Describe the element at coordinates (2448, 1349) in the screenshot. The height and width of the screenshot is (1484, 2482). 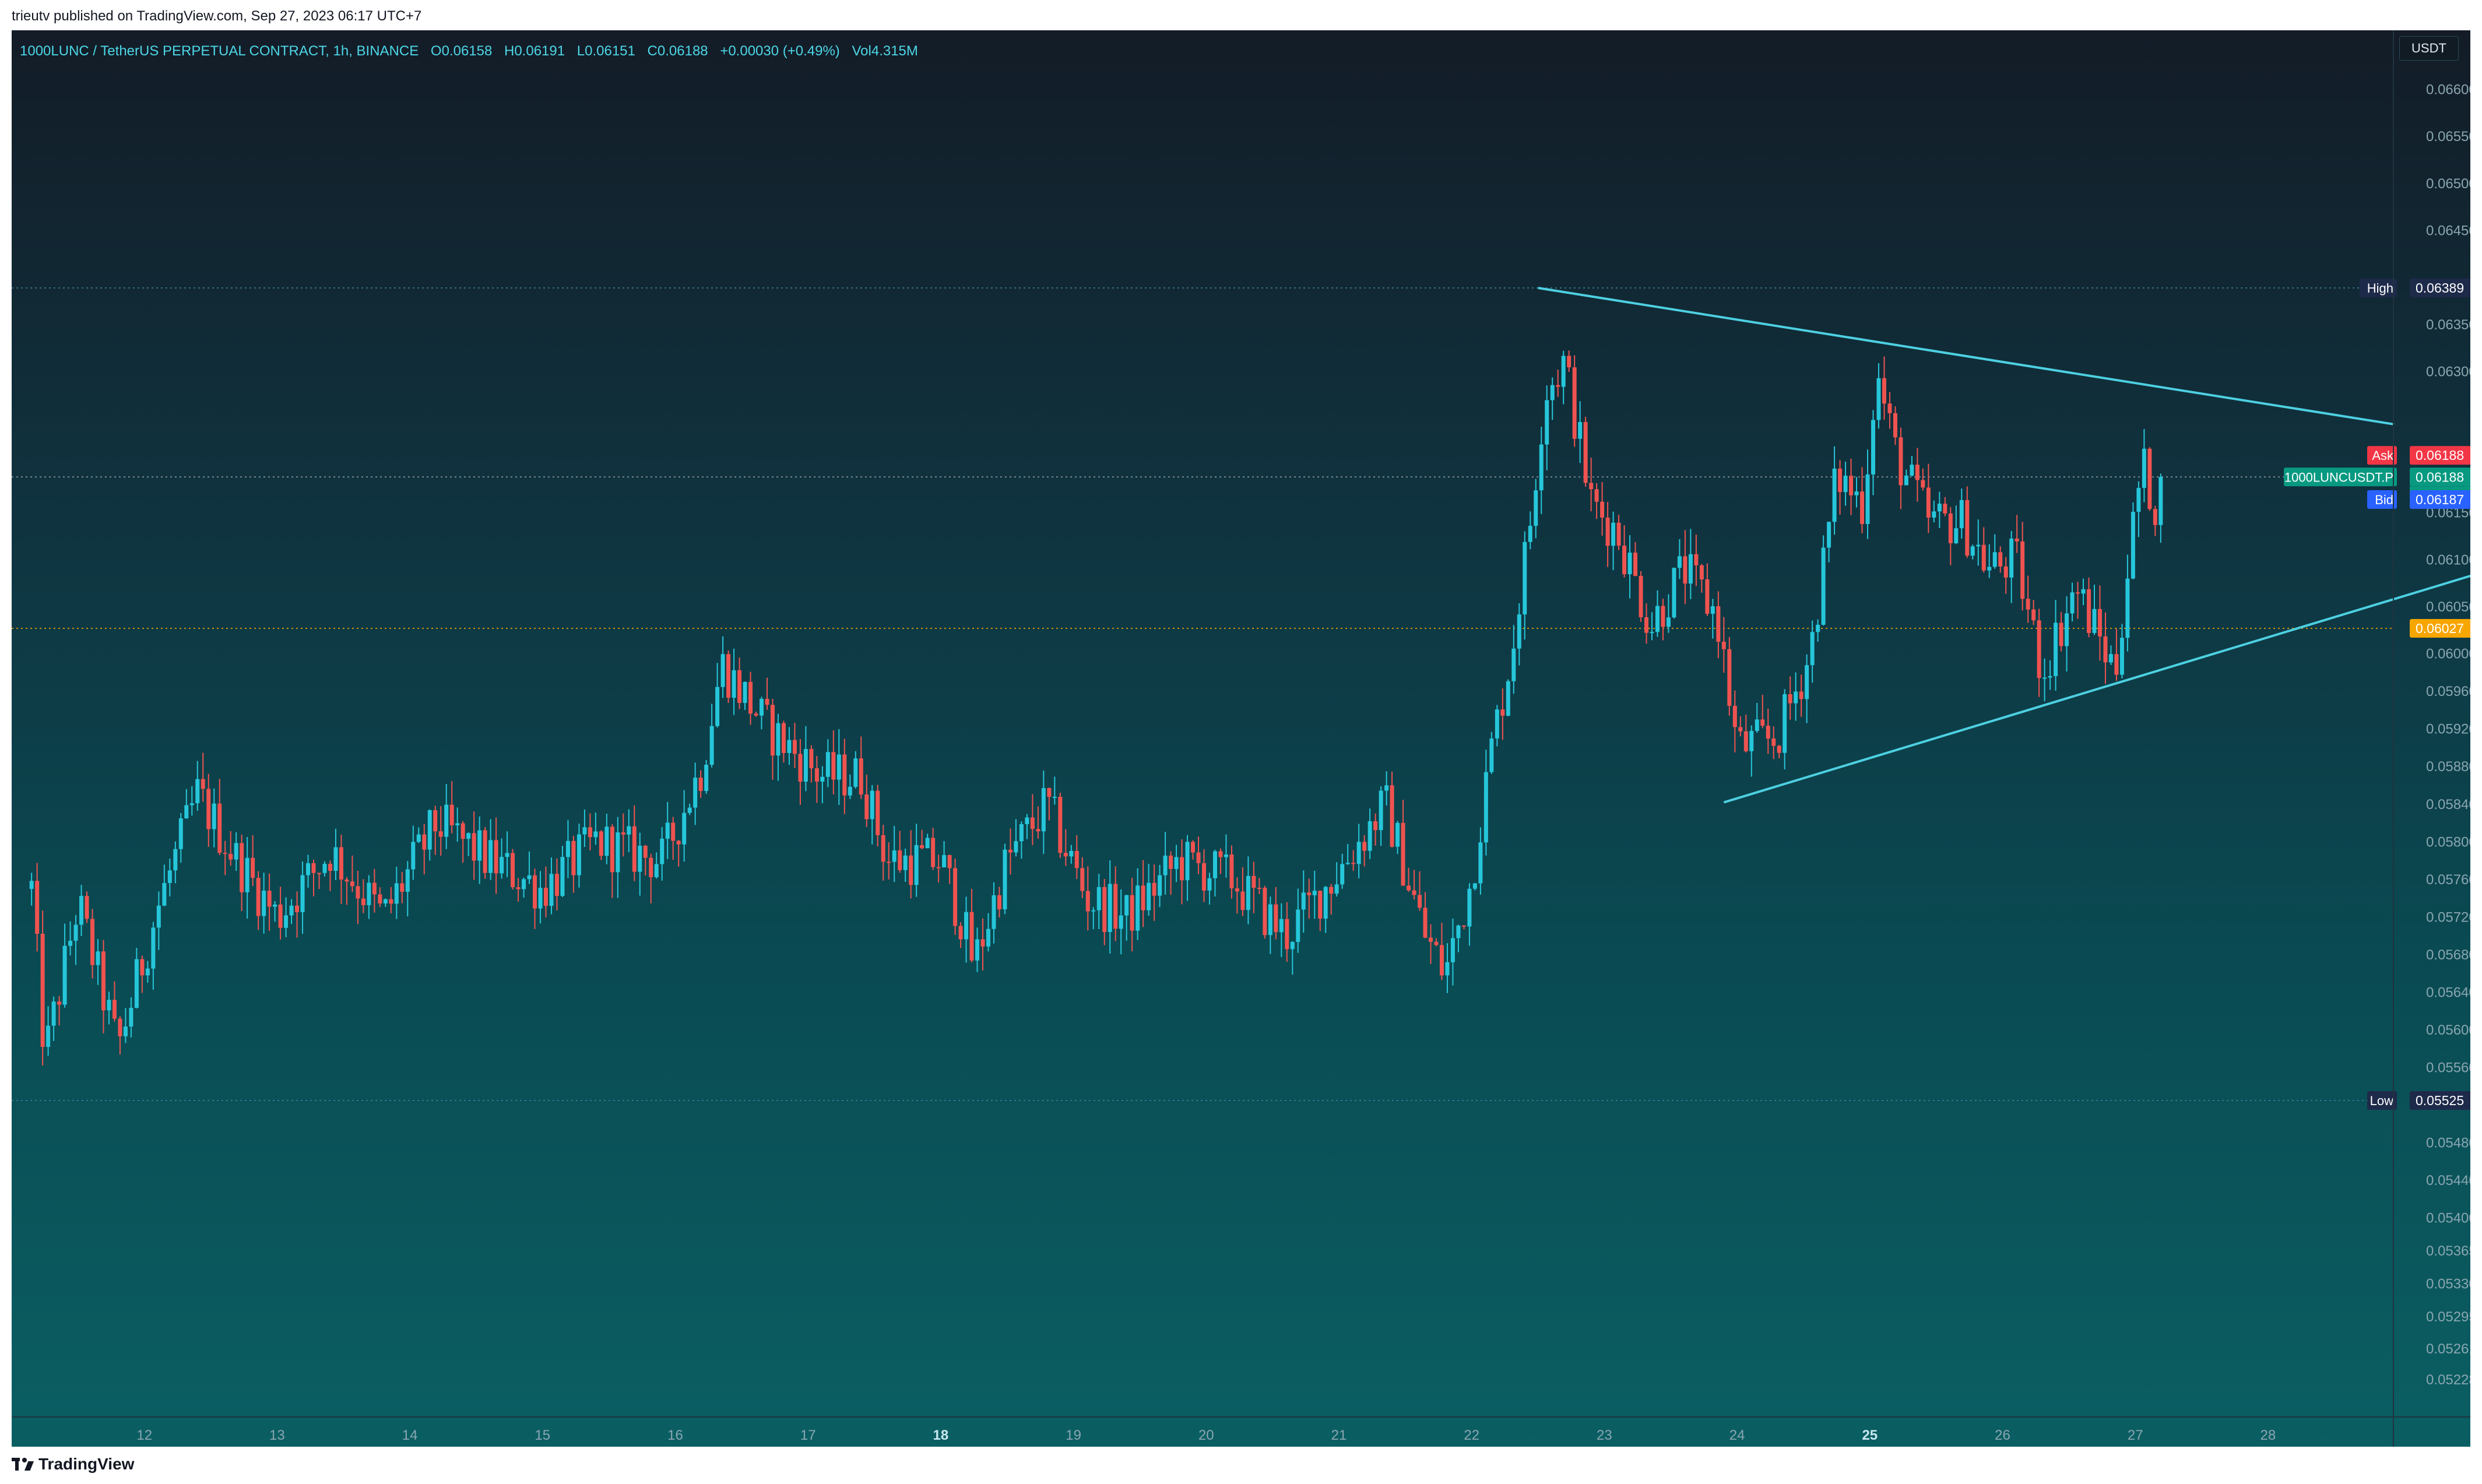
I see `y-tick-label: 0.05261` at that location.